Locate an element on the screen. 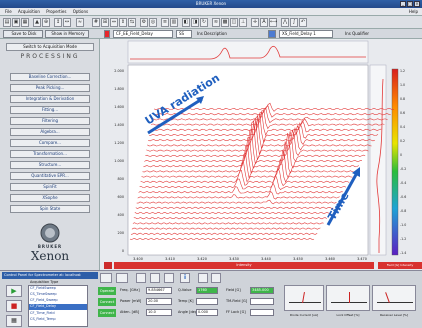  refresh-icon is located at coordinates (216, 278).